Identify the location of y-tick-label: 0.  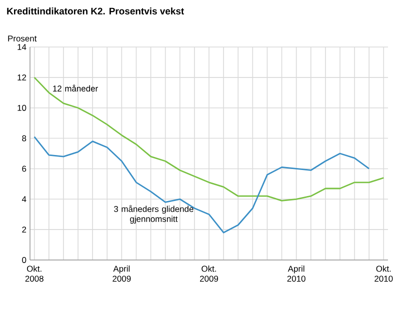
(24, 260).